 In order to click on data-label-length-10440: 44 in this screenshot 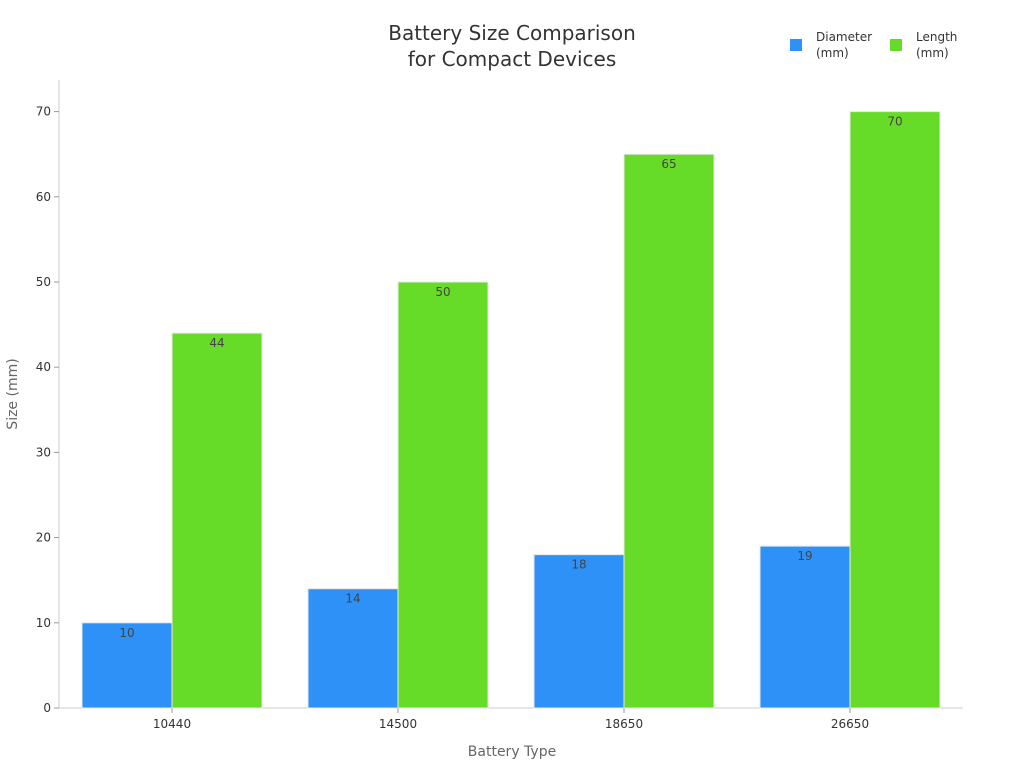, I will do `click(216, 343)`.